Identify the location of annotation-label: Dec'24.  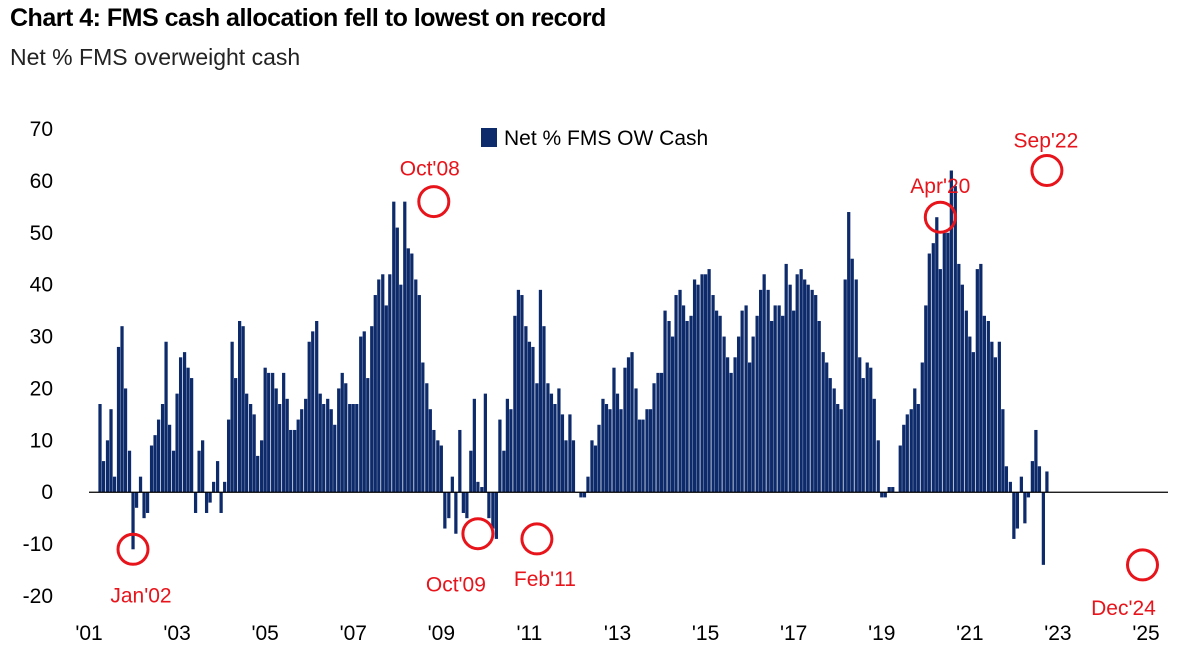
(1123, 608).